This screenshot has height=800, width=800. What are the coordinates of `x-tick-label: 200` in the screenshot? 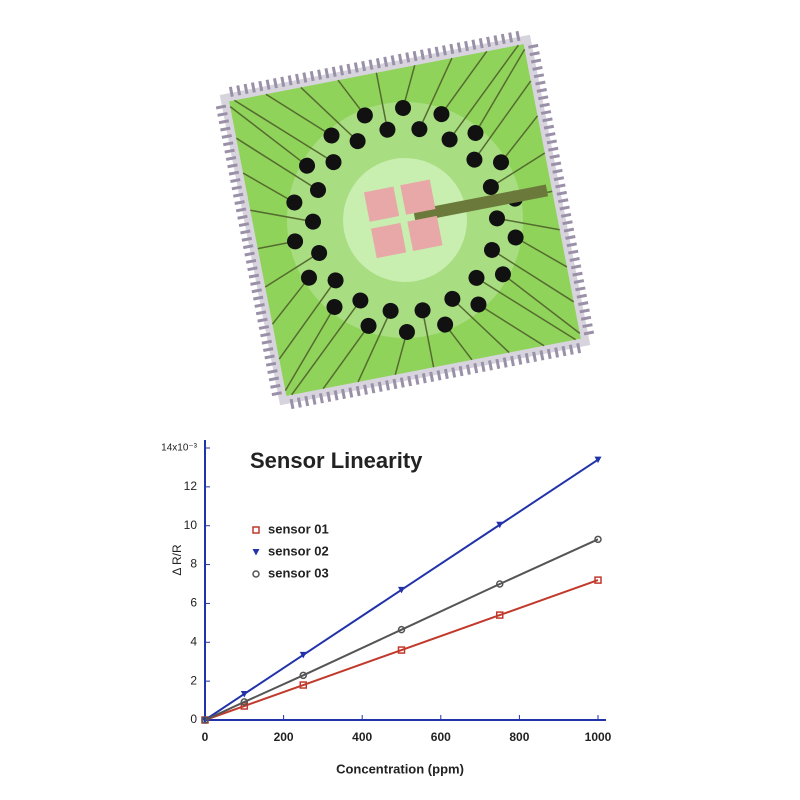 It's located at (284, 737).